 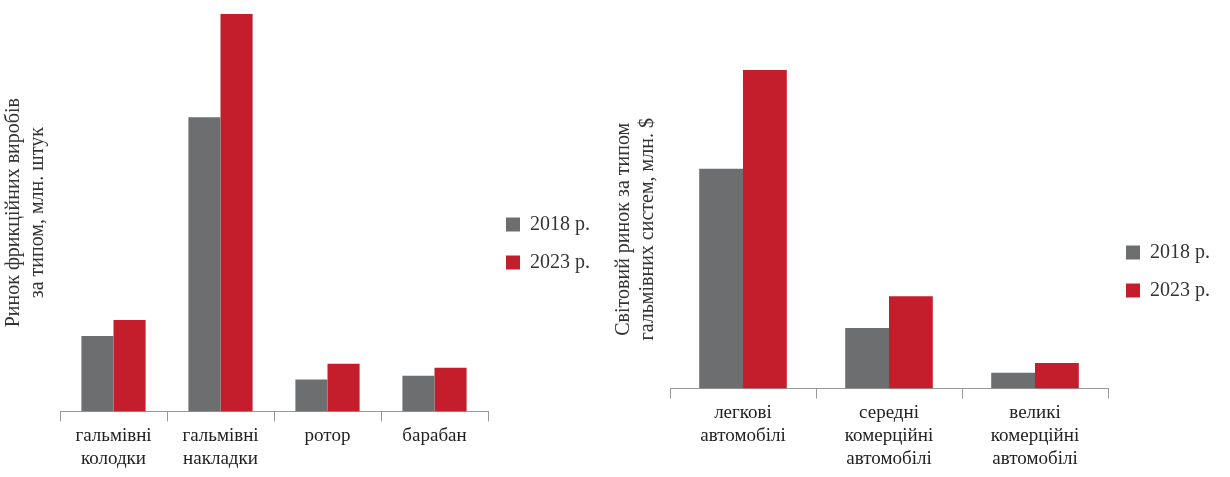 What do you see at coordinates (1035, 434) in the screenshot?
I see `x-tick-label: великі комерційні автомобілі` at bounding box center [1035, 434].